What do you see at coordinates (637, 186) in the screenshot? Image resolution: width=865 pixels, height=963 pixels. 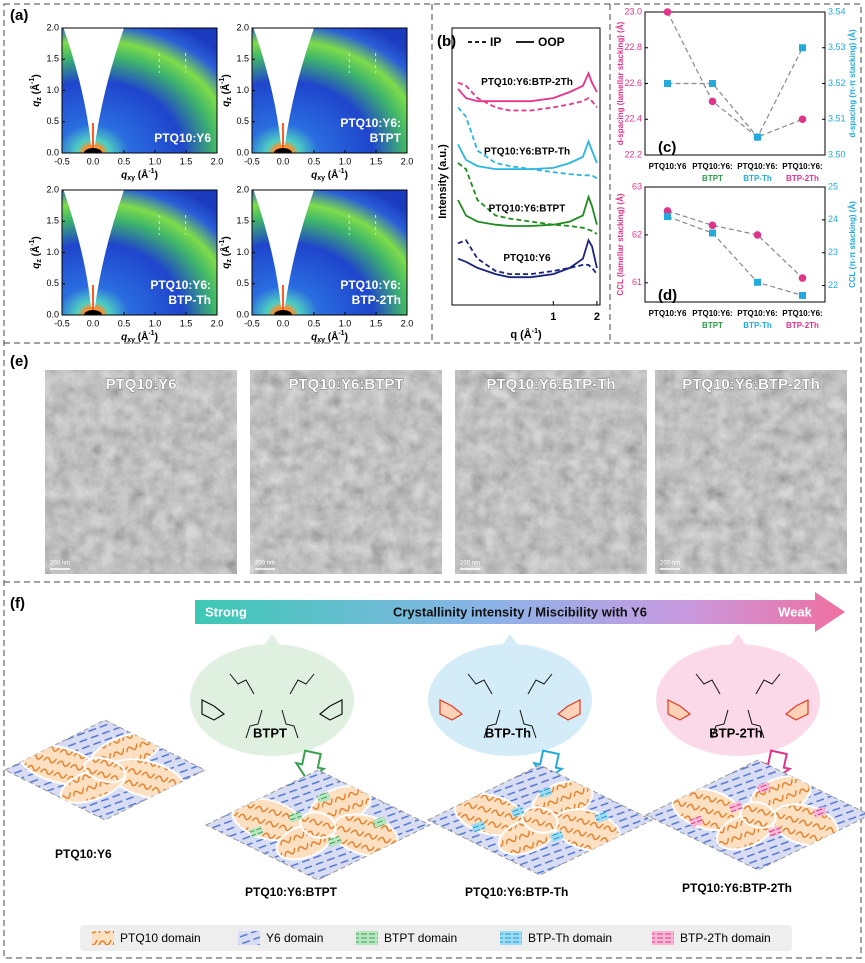 I see `y-tick-label: 63` at bounding box center [637, 186].